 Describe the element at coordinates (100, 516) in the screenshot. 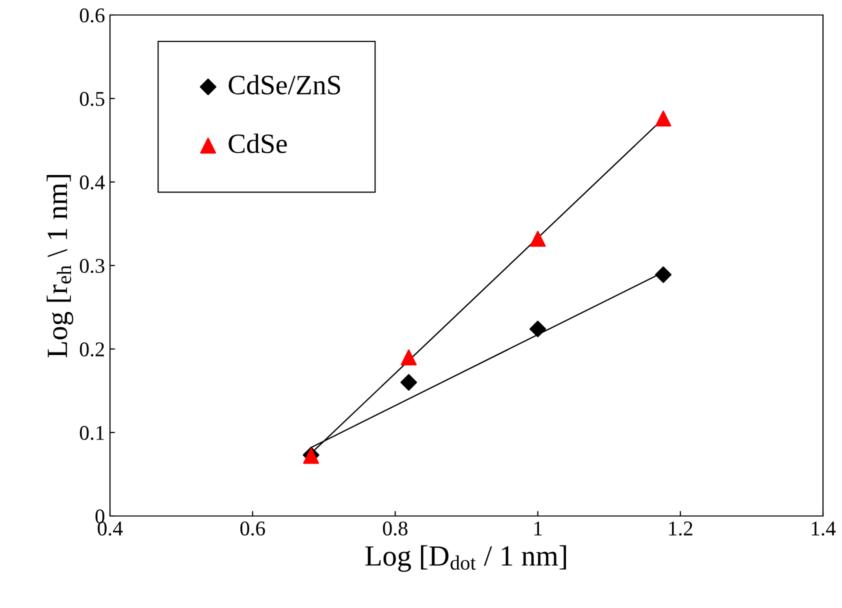

I see `y-tick-label: 0` at that location.